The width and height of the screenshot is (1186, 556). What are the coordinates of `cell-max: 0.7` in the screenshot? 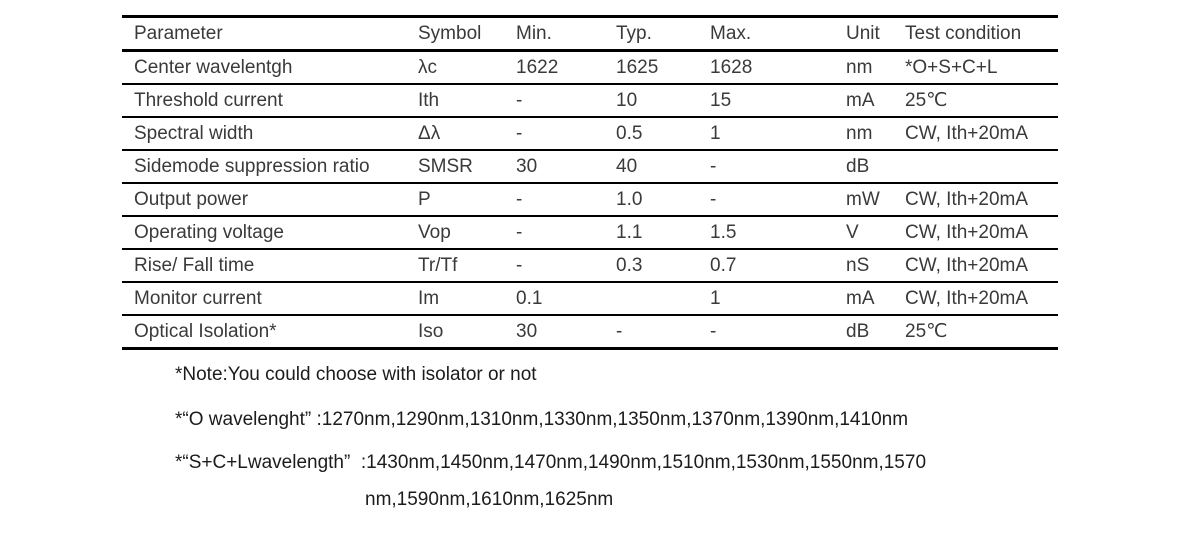 It's located at (723, 265).